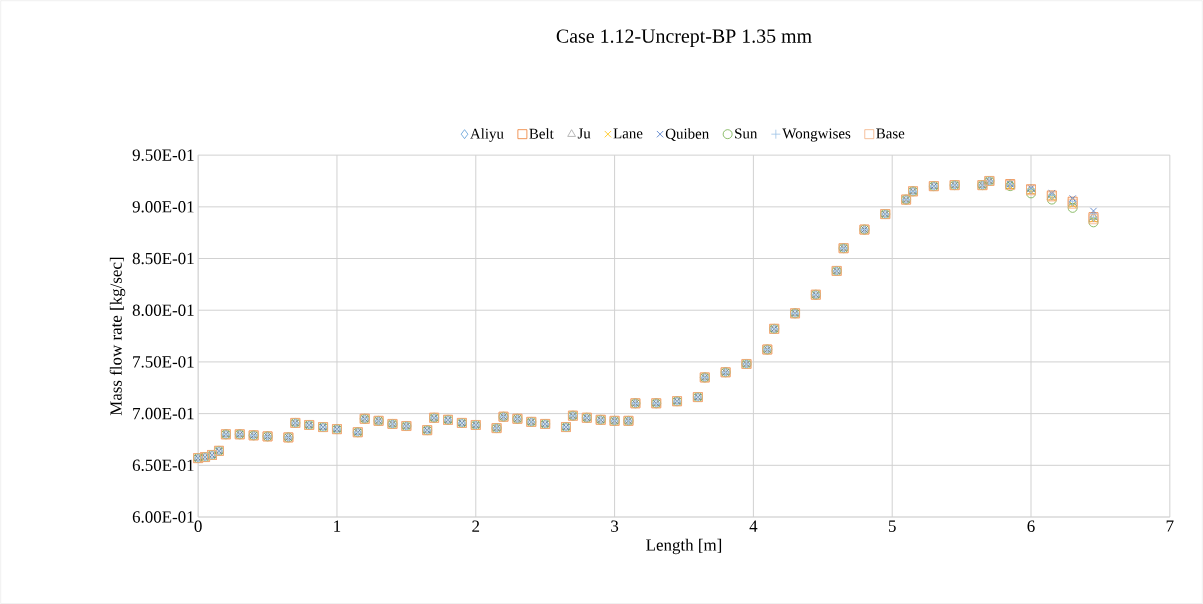 Image resolution: width=1203 pixels, height=604 pixels. I want to click on x-tick-label: 3, so click(615, 526).